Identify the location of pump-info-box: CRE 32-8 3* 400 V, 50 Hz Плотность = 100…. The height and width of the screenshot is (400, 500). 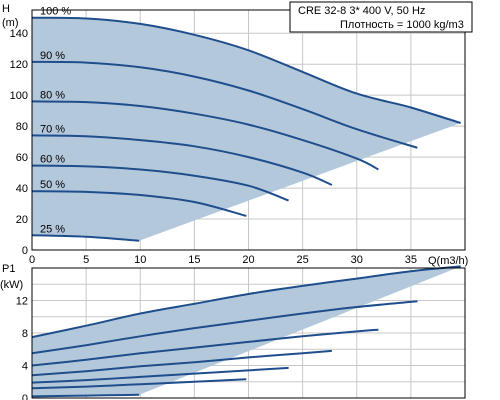
(381, 17).